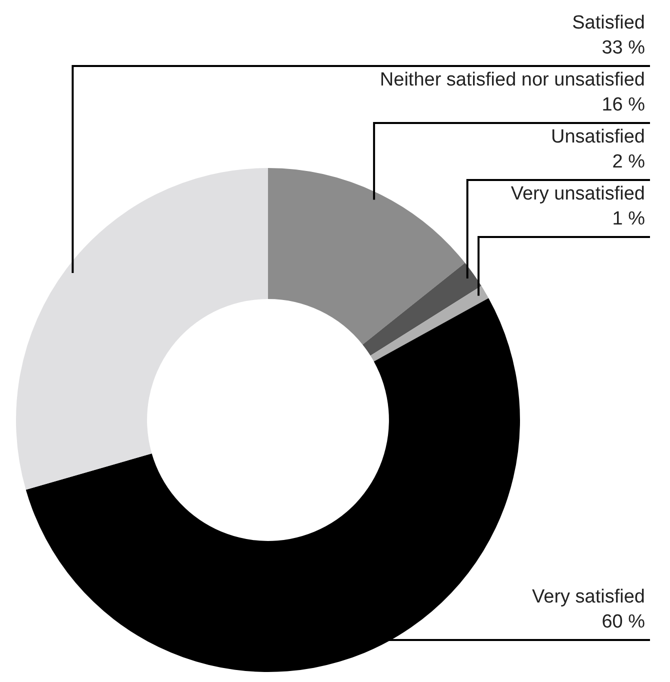 Image resolution: width=670 pixels, height=682 pixels. Describe the element at coordinates (512, 80) in the screenshot. I see `slice-label: Neither satisfied nor unsatisfied` at that location.